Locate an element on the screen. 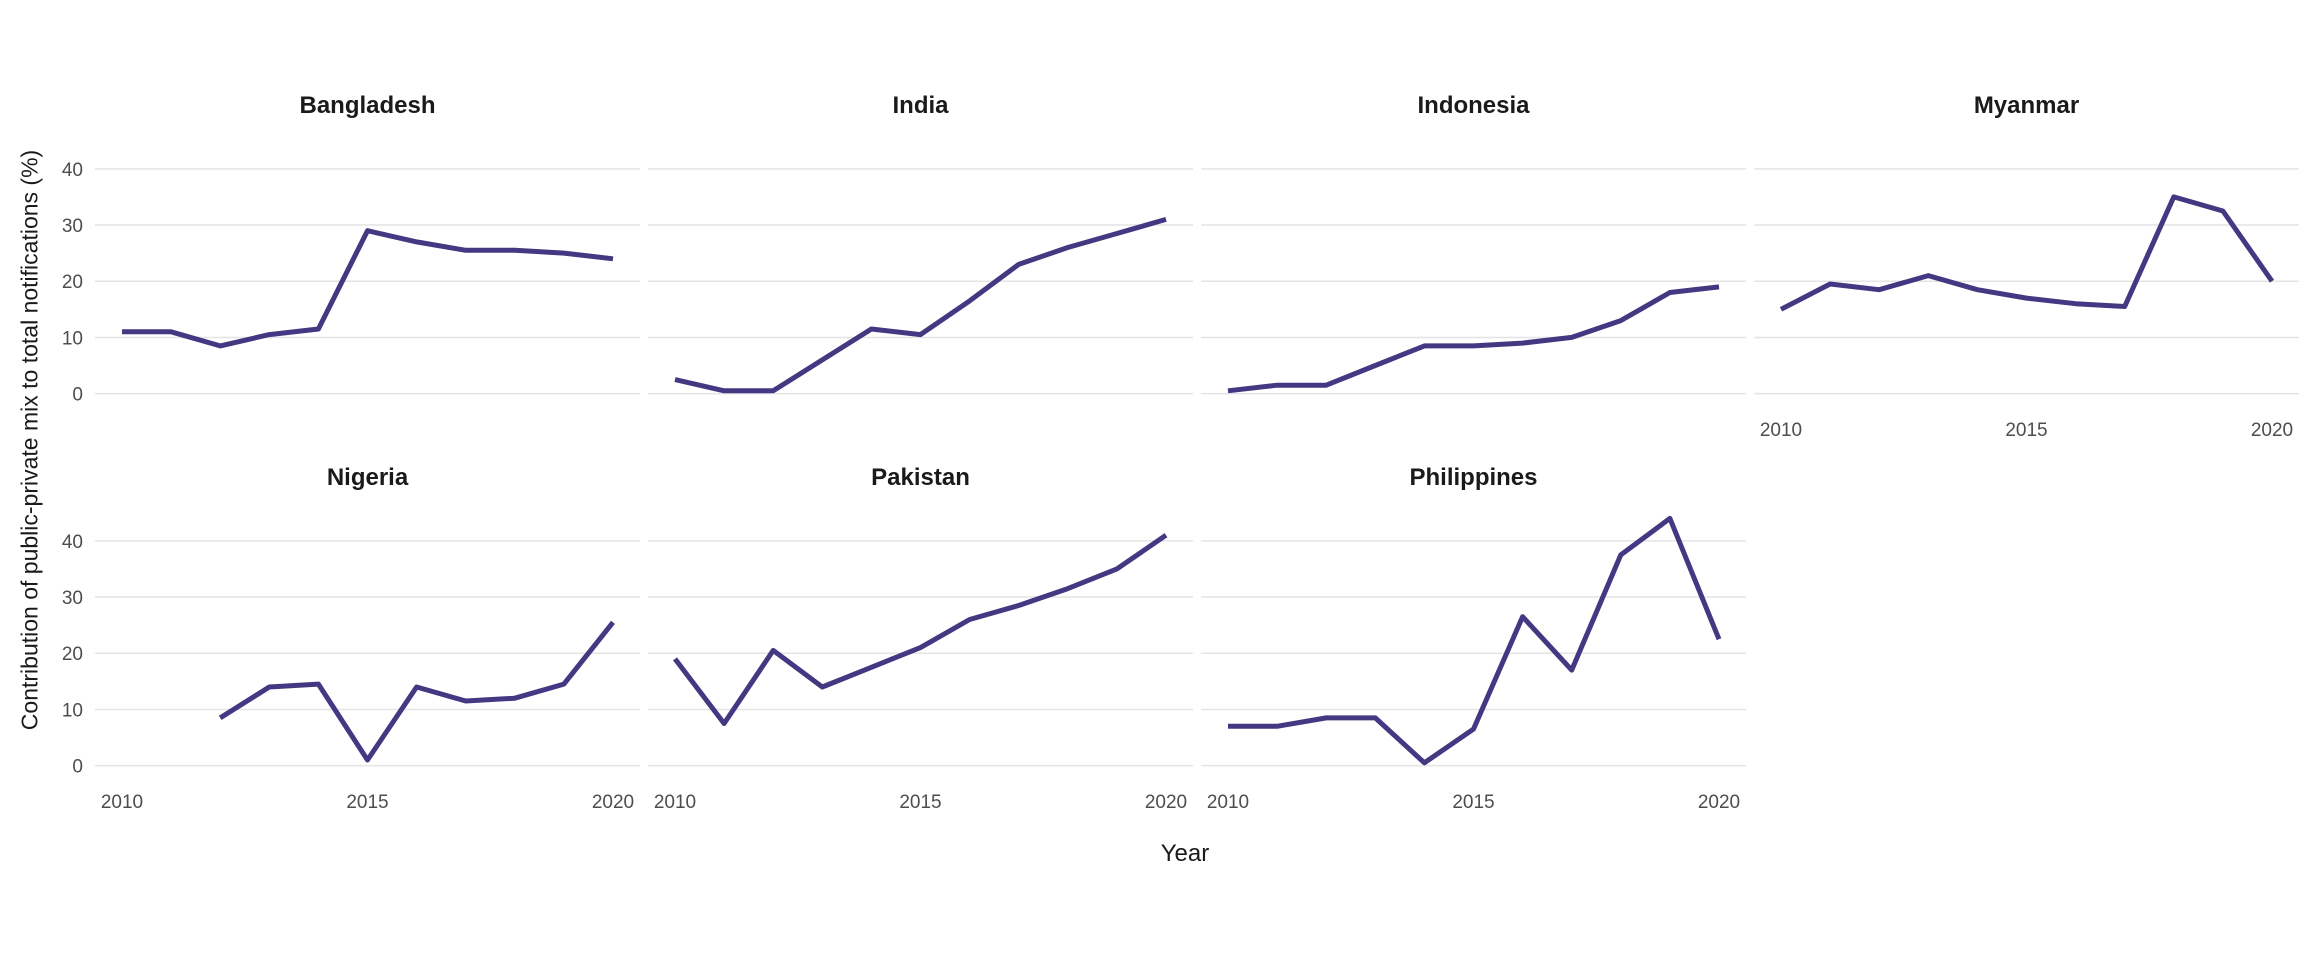 Image resolution: width=2304 pixels, height=960 pixels. panel-nigeria: Nigeria 0 10 20 30 40 2010 2015 2020 is located at coordinates (351, 636).